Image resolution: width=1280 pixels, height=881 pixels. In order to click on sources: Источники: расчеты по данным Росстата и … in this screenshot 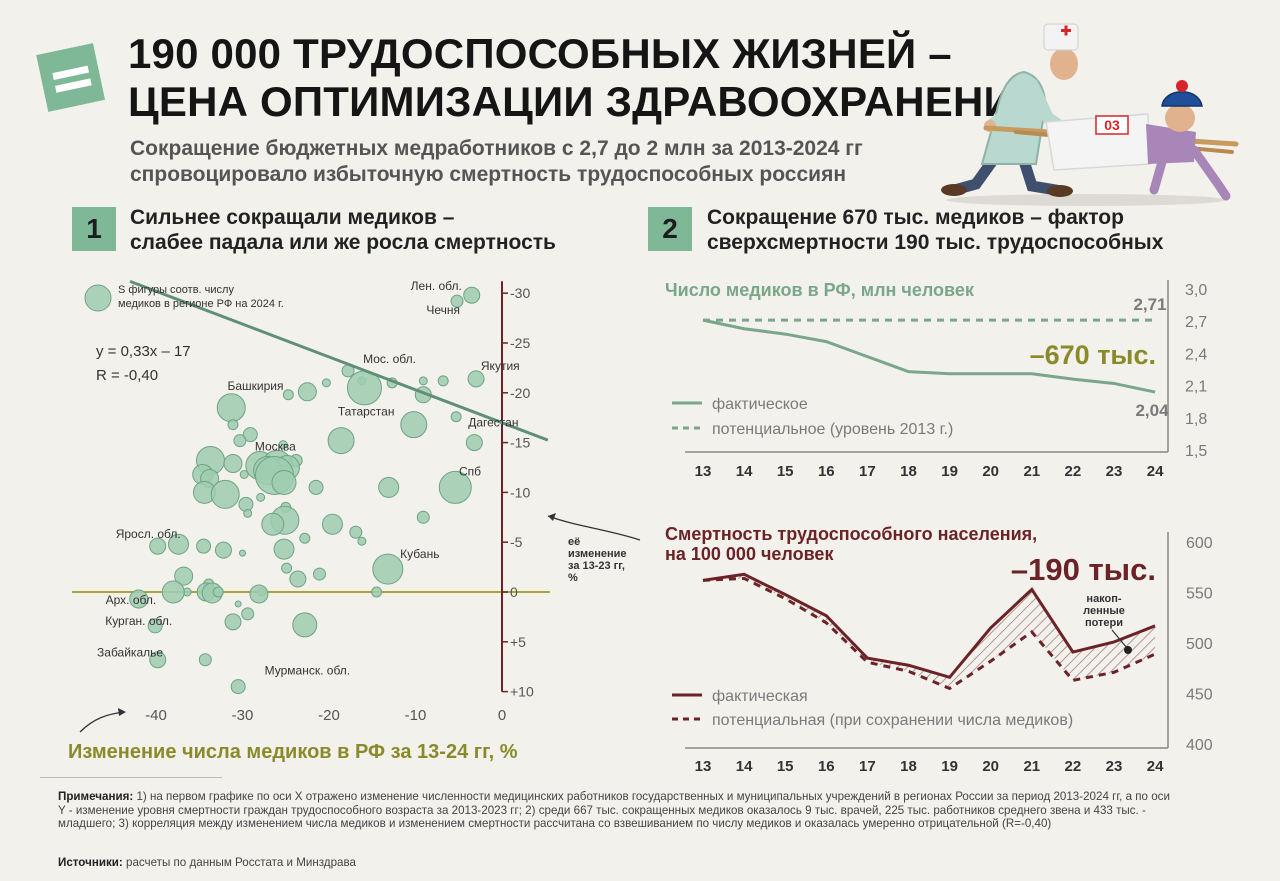, I will do `click(207, 862)`.